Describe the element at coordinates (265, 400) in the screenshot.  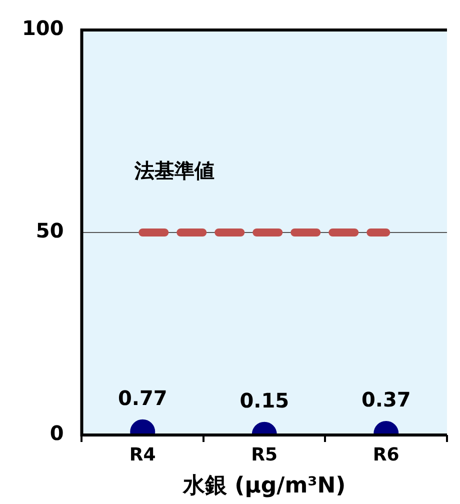
I see `data-label: 0.15` at that location.